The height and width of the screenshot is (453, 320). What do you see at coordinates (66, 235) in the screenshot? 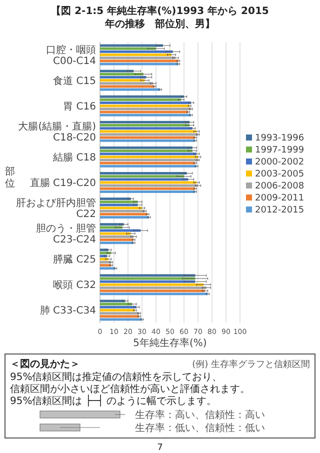
I see `y-tick-label: 胆のう・胆管 C23-C24` at bounding box center [66, 235].